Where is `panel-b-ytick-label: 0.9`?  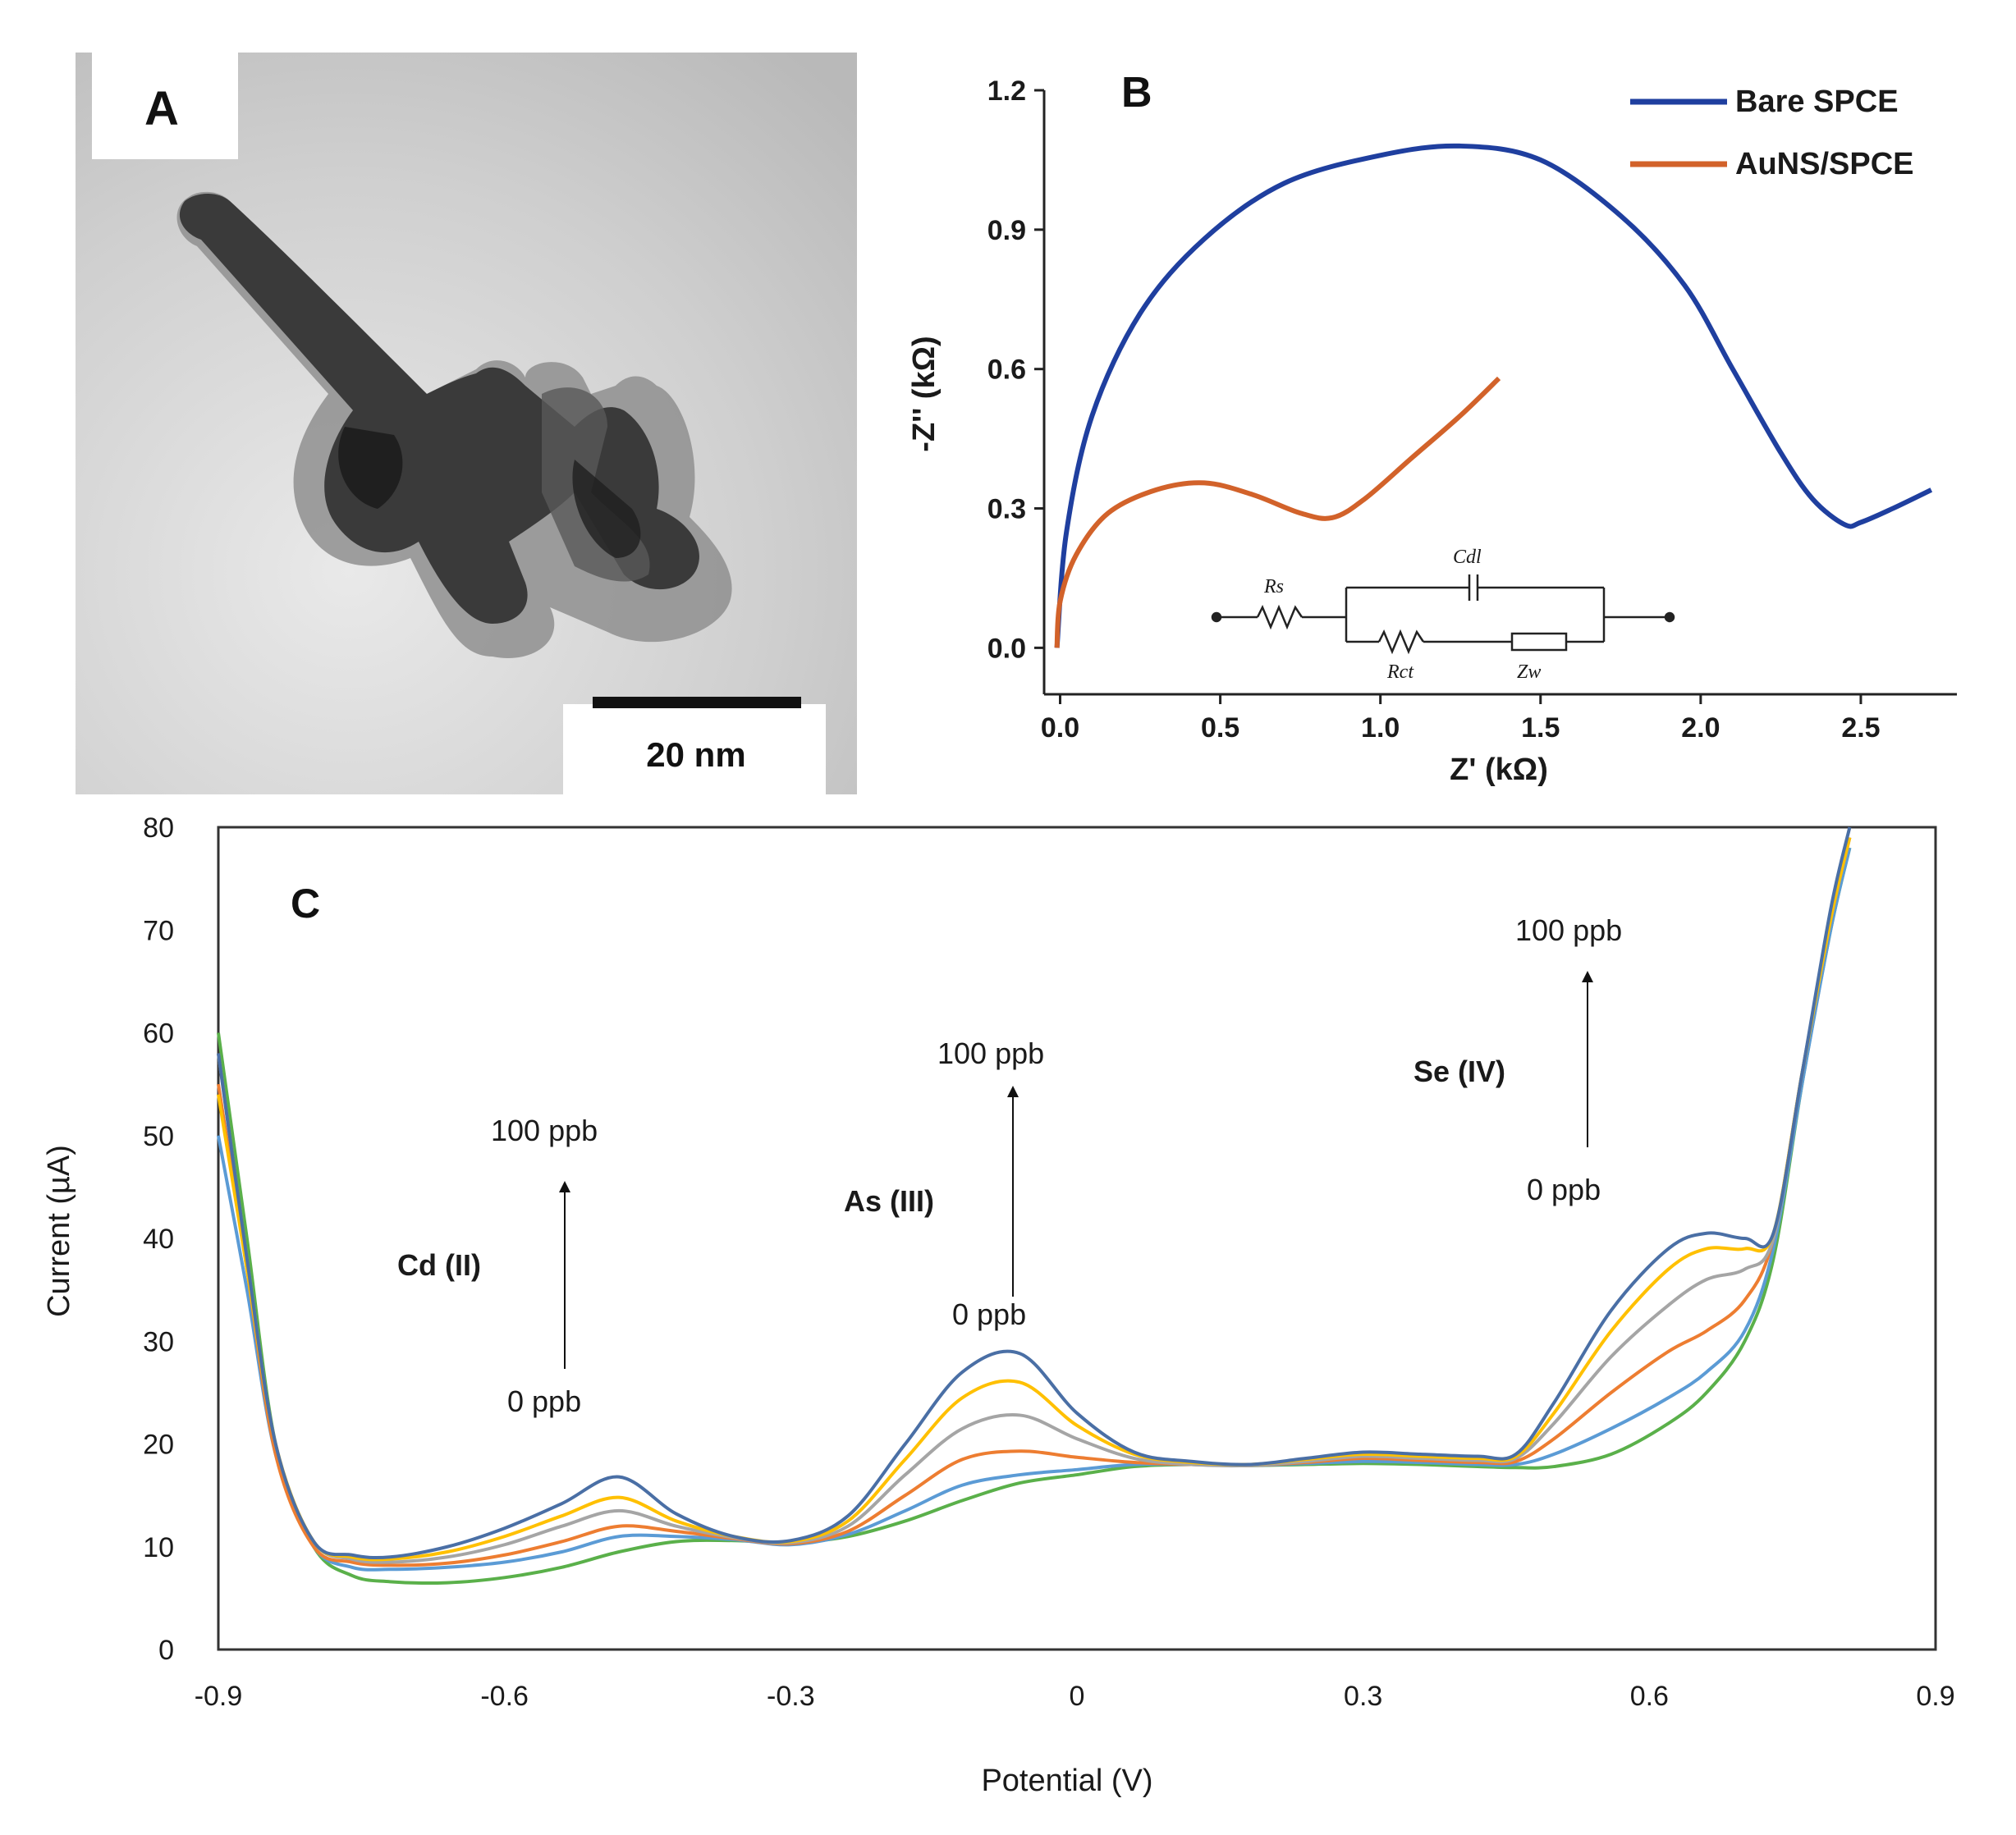
panel-b-ytick-label: 0.9 is located at coordinates (1006, 230).